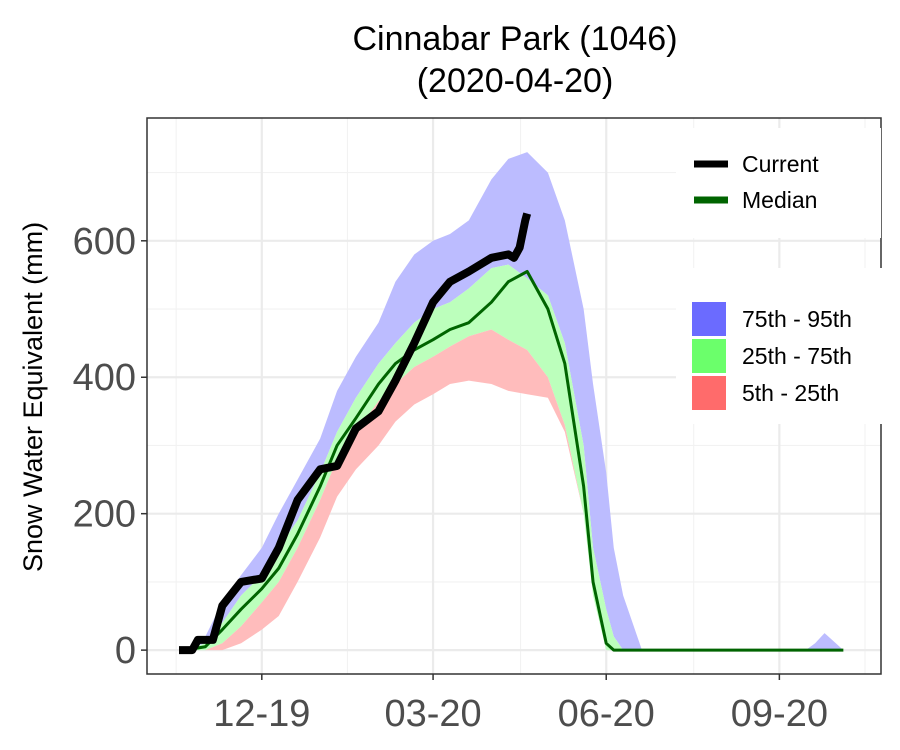  What do you see at coordinates (104, 242) in the screenshot?
I see `y-tick-label: 600` at bounding box center [104, 242].